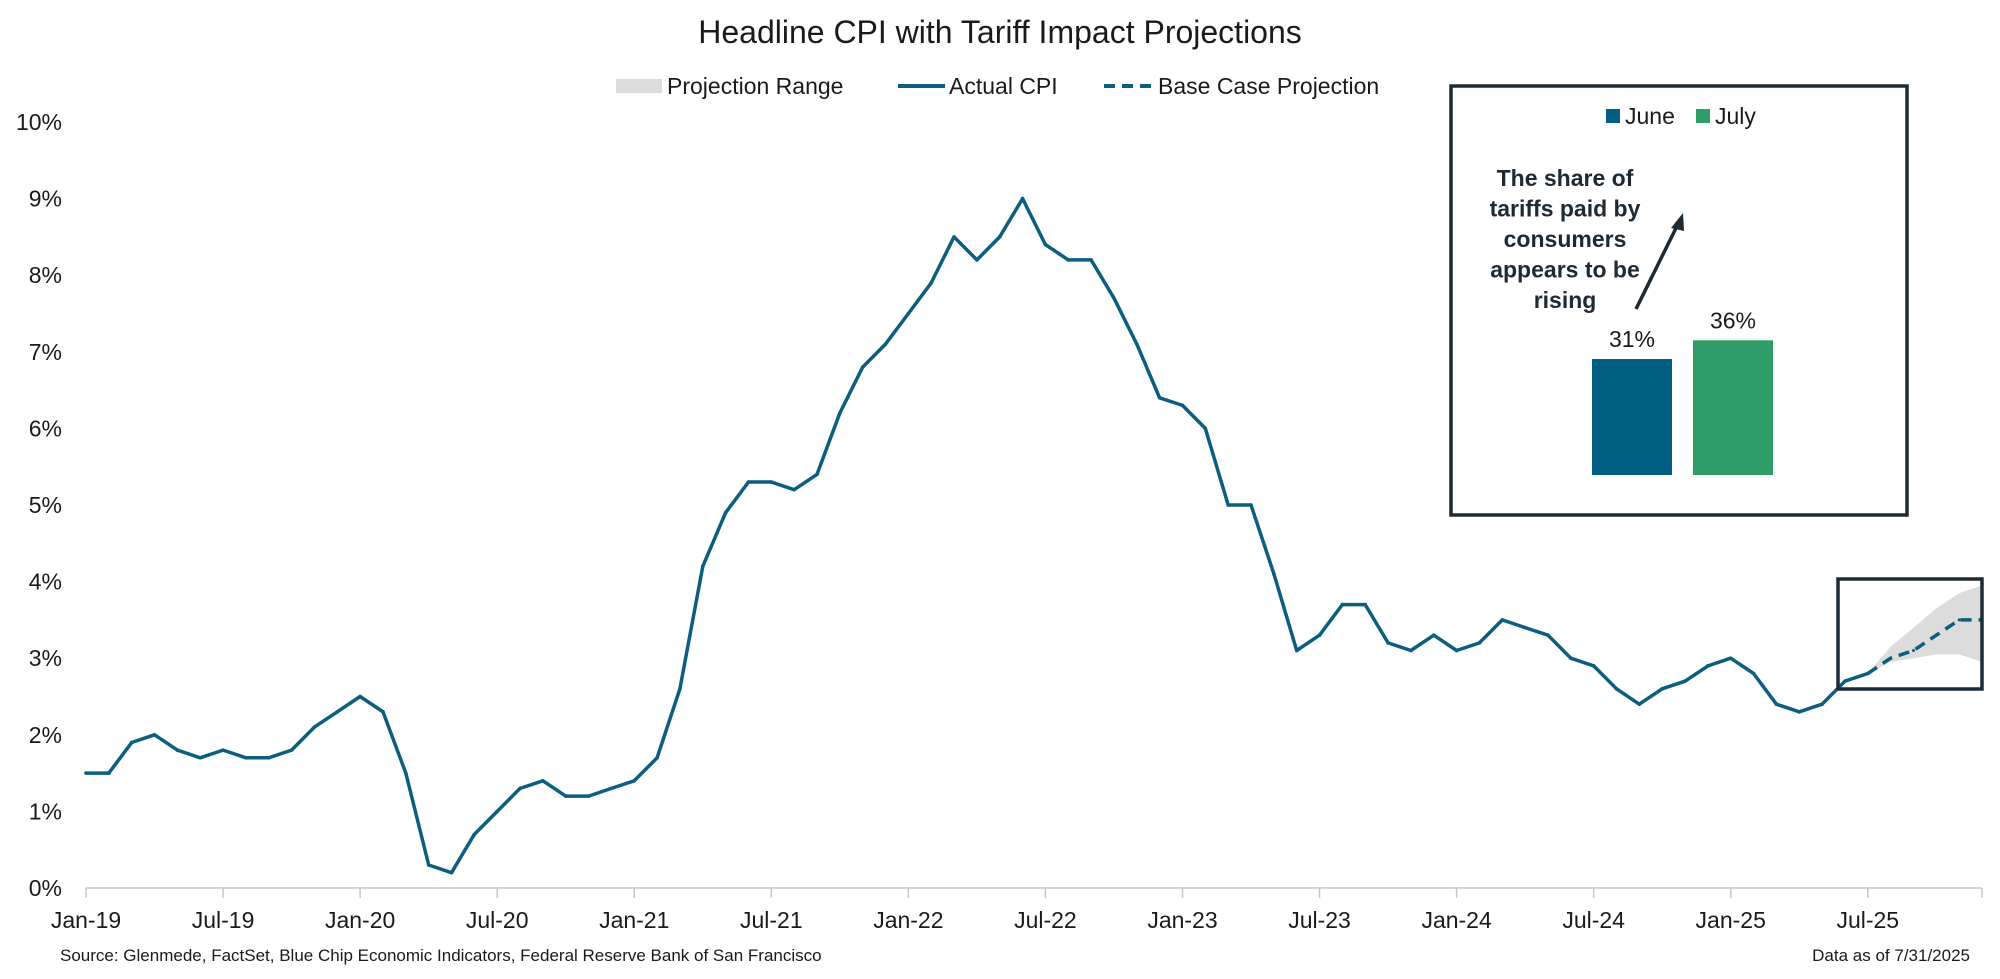 The width and height of the screenshot is (2000, 979). I want to click on y-axis: 0% 1% 2% 3% 4% 5% 6% 7% 8% 9% 10%, so click(39, 505).